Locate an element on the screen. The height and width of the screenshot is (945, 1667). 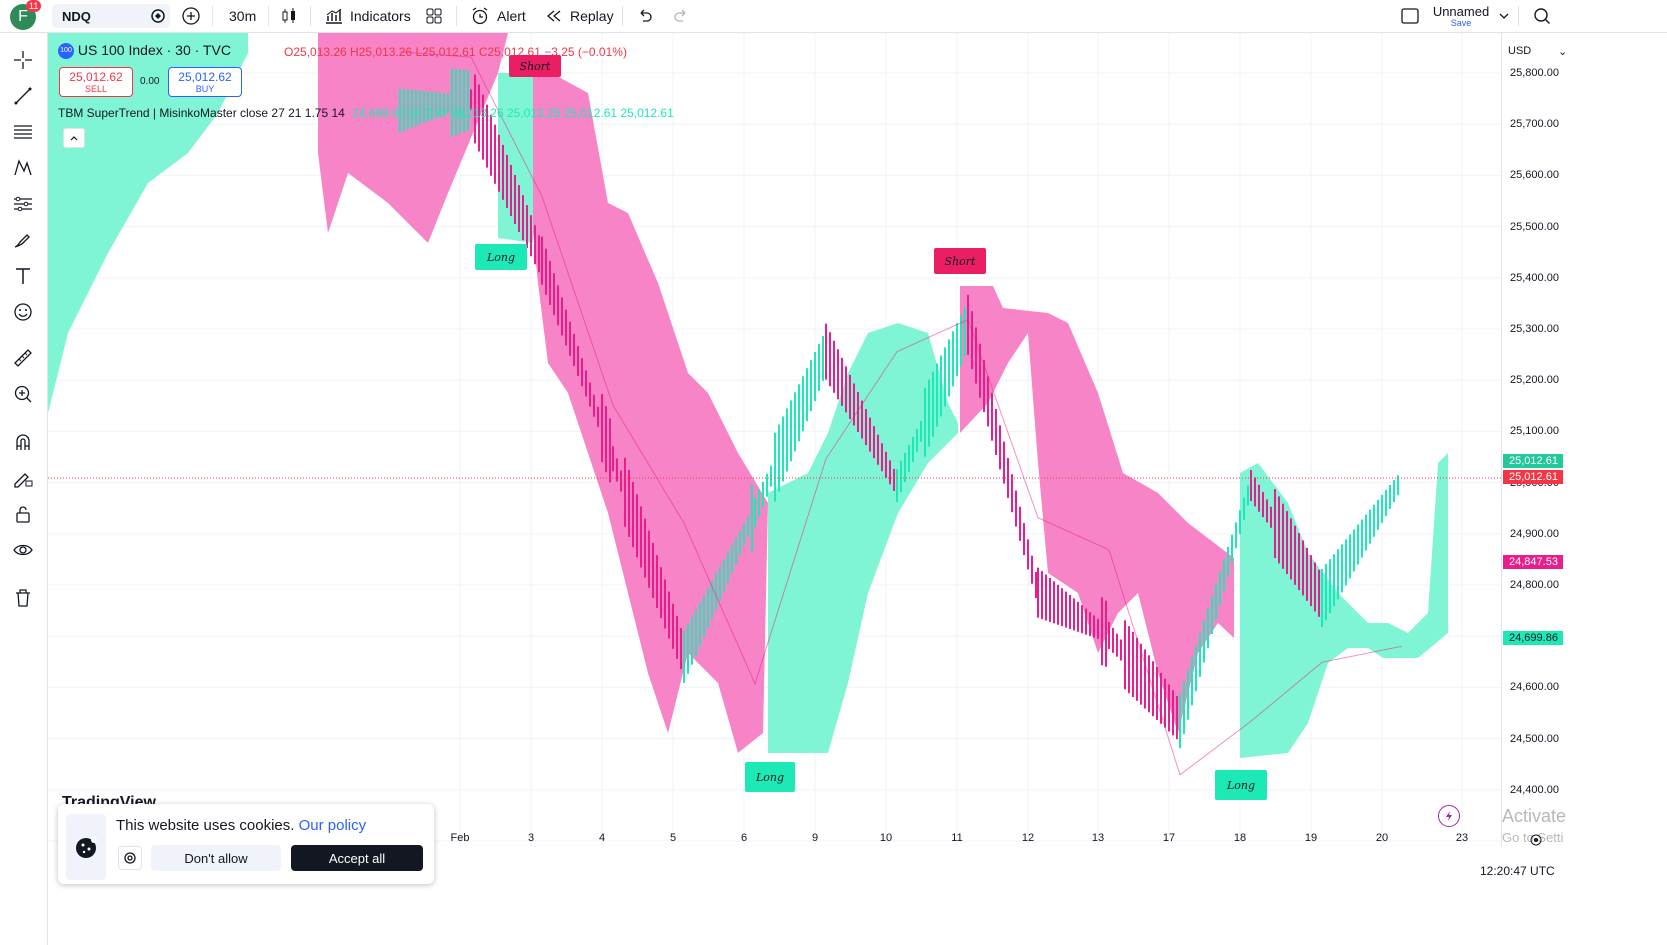
time-tick-label: Feb is located at coordinates (460, 838).